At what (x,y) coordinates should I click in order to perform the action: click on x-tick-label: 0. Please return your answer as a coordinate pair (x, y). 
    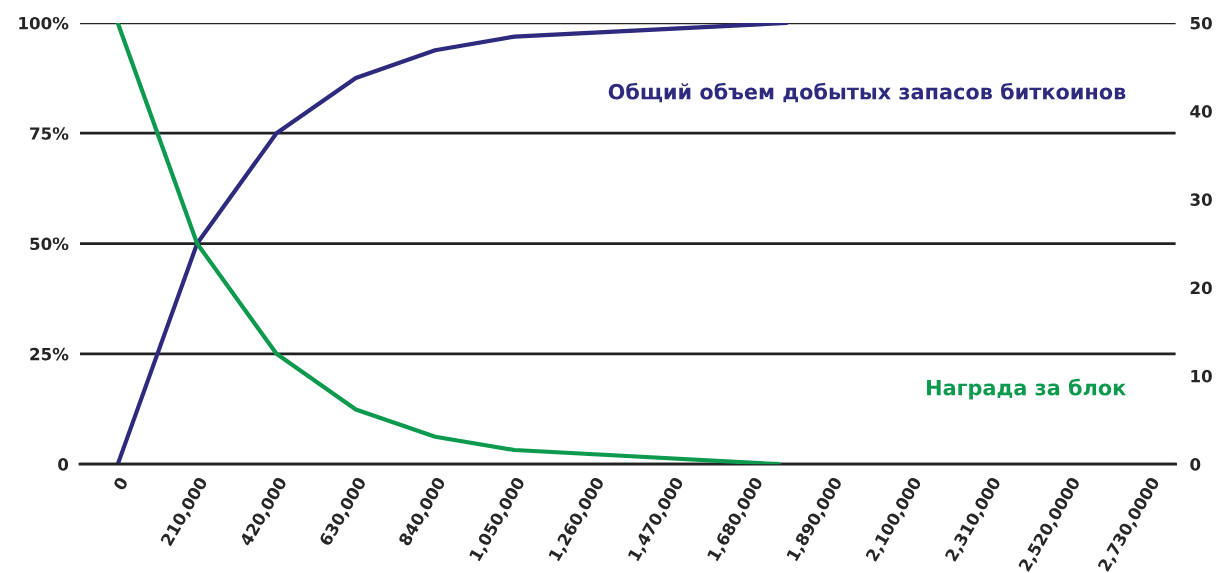
    Looking at the image, I should click on (120, 484).